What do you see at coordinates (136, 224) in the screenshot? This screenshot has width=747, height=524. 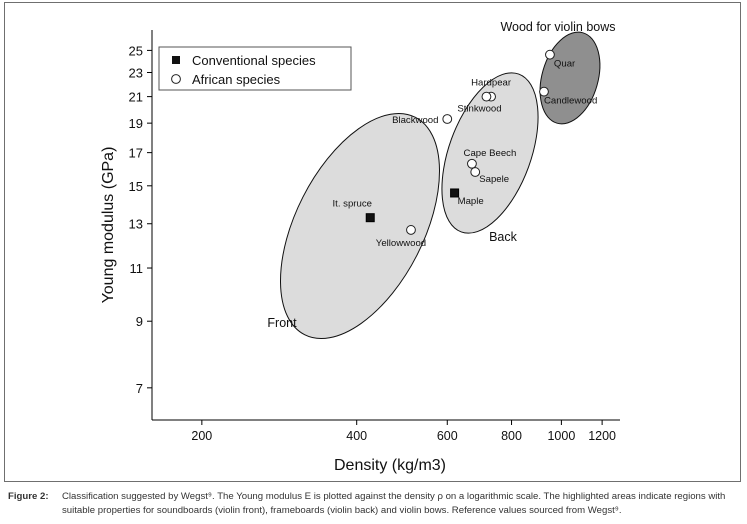 I see `y-tick-label: 13` at bounding box center [136, 224].